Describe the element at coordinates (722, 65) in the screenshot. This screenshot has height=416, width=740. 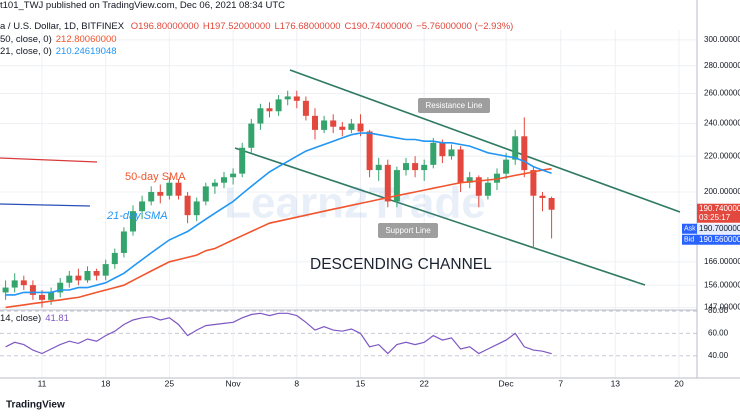
I see `y-tick-label: 280.000000` at that location.